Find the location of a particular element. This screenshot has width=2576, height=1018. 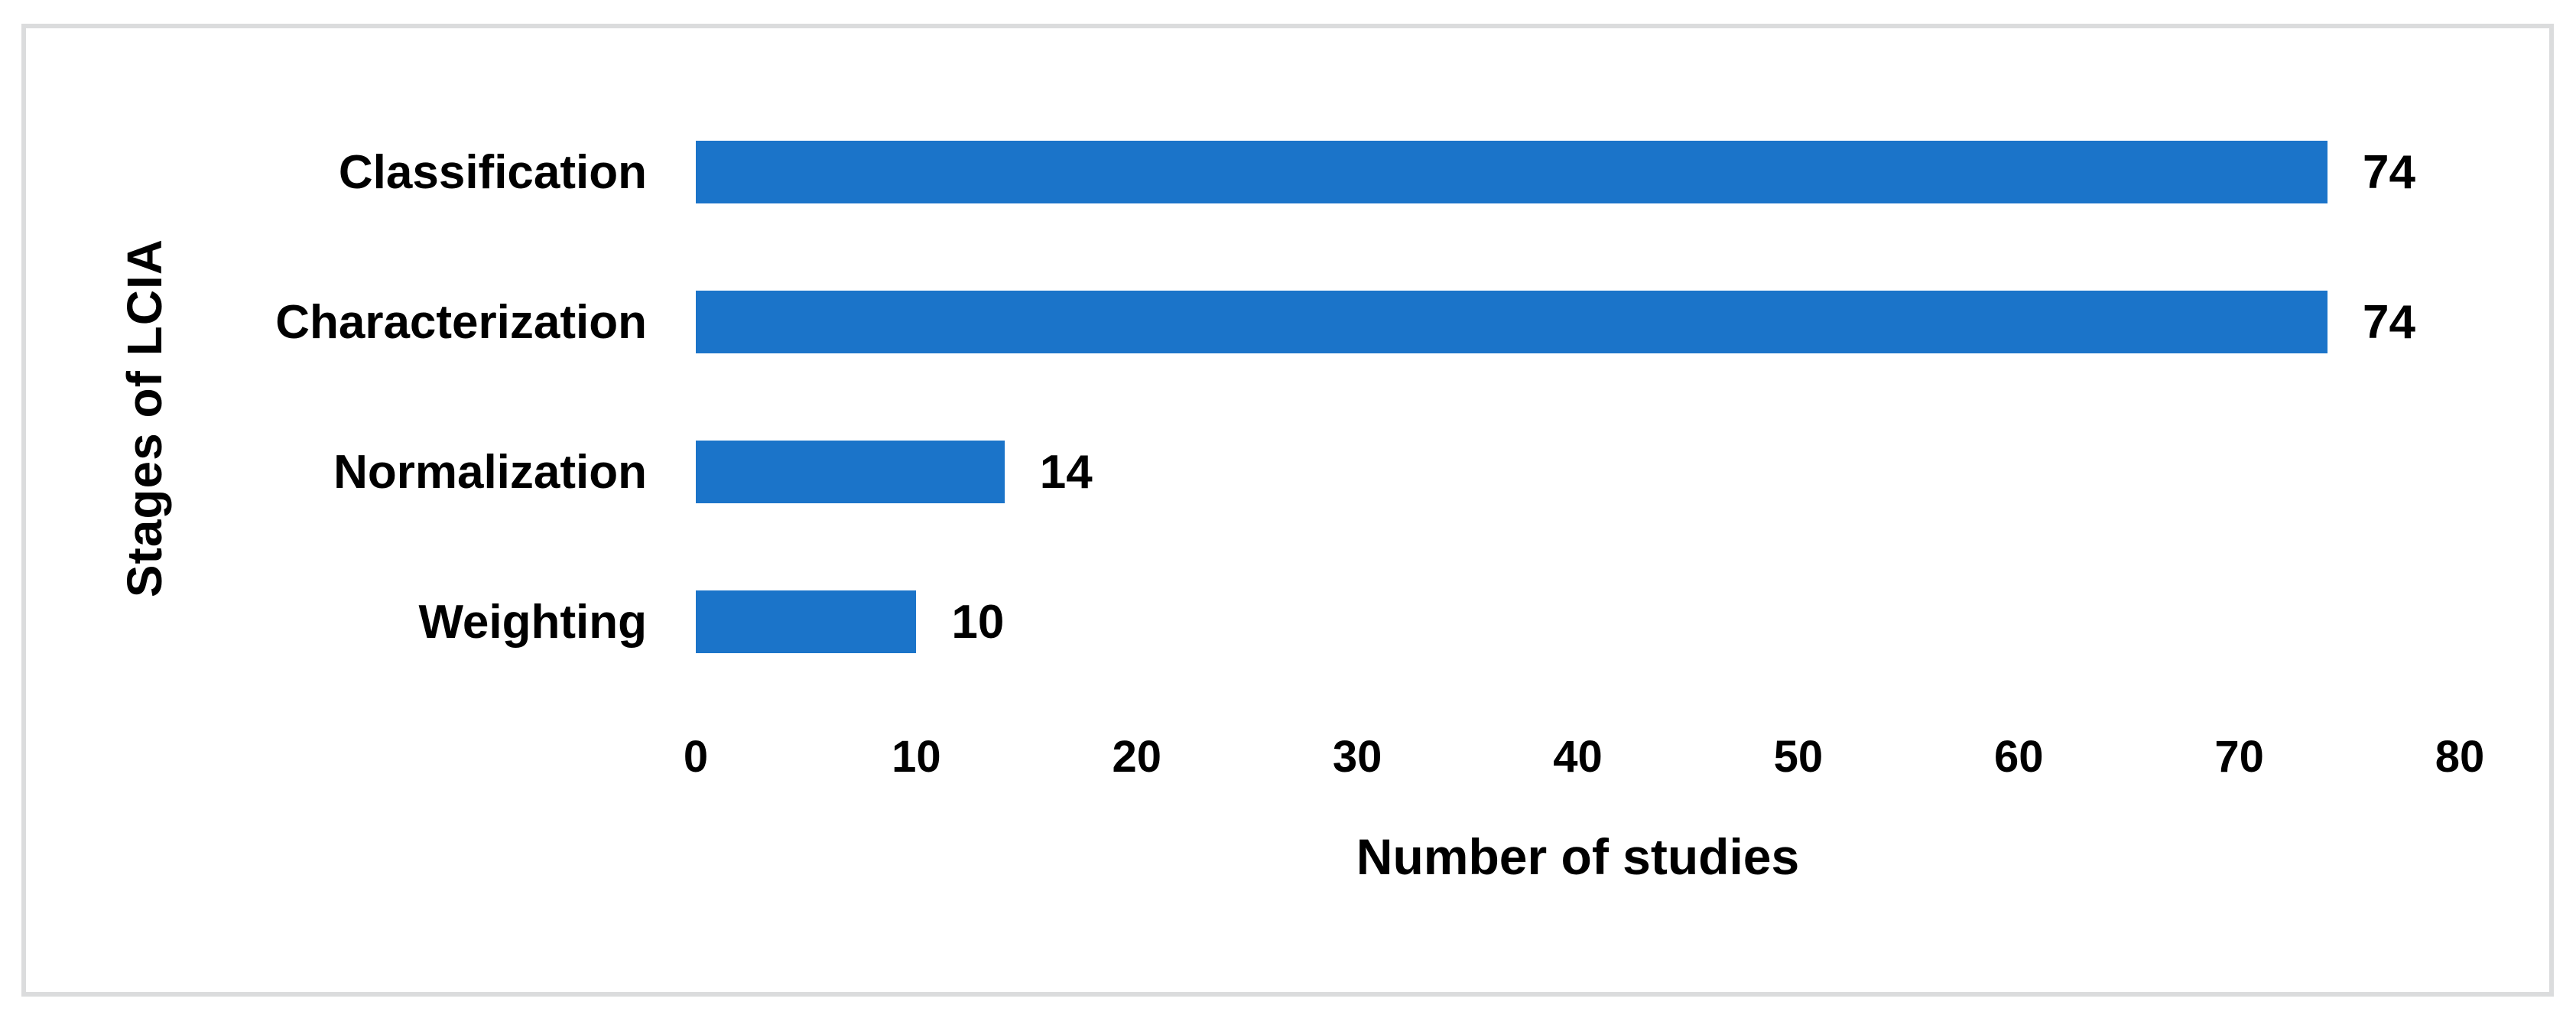

category-label: Normalization is located at coordinates (490, 472).